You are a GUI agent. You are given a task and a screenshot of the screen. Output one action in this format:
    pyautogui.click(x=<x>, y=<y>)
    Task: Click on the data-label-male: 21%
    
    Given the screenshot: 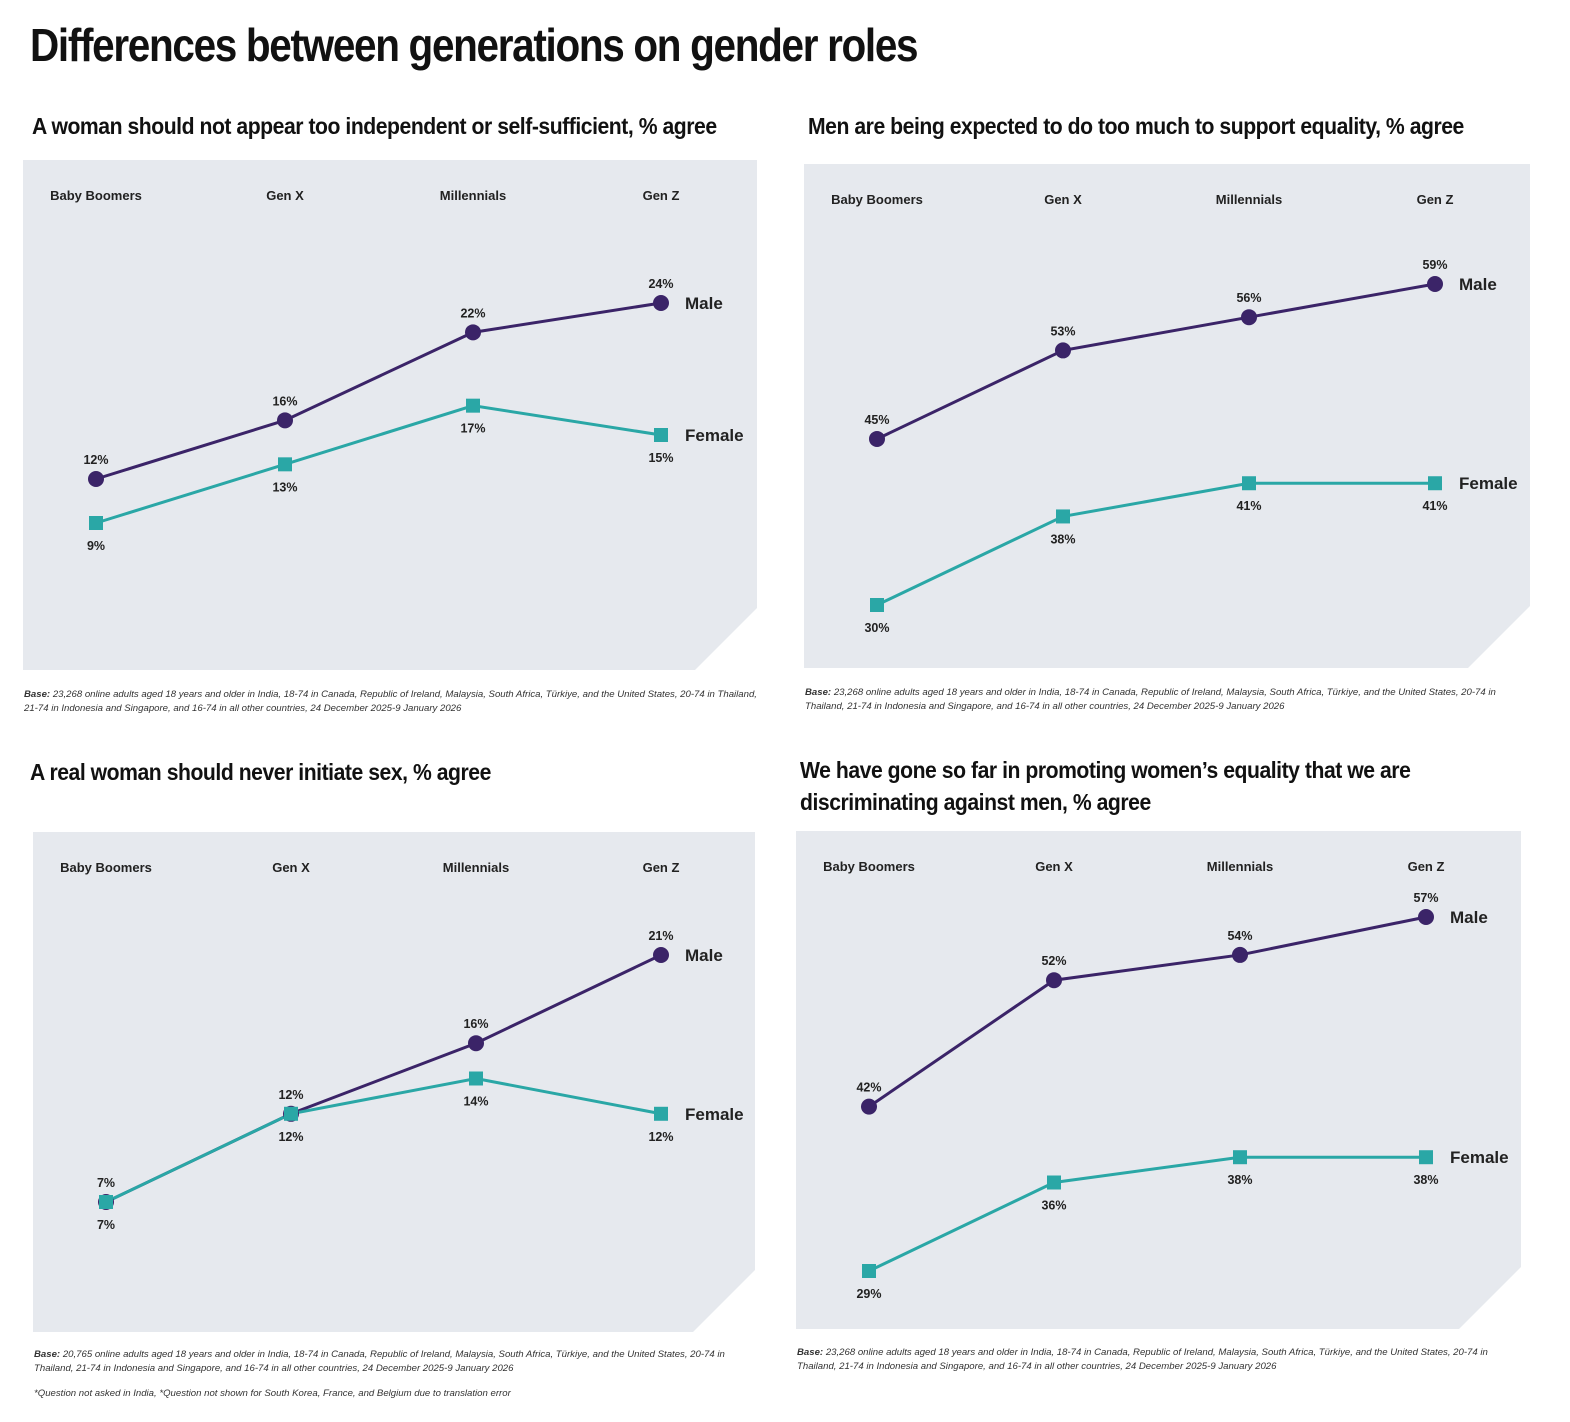 What is the action you would take?
    pyautogui.click(x=660, y=936)
    